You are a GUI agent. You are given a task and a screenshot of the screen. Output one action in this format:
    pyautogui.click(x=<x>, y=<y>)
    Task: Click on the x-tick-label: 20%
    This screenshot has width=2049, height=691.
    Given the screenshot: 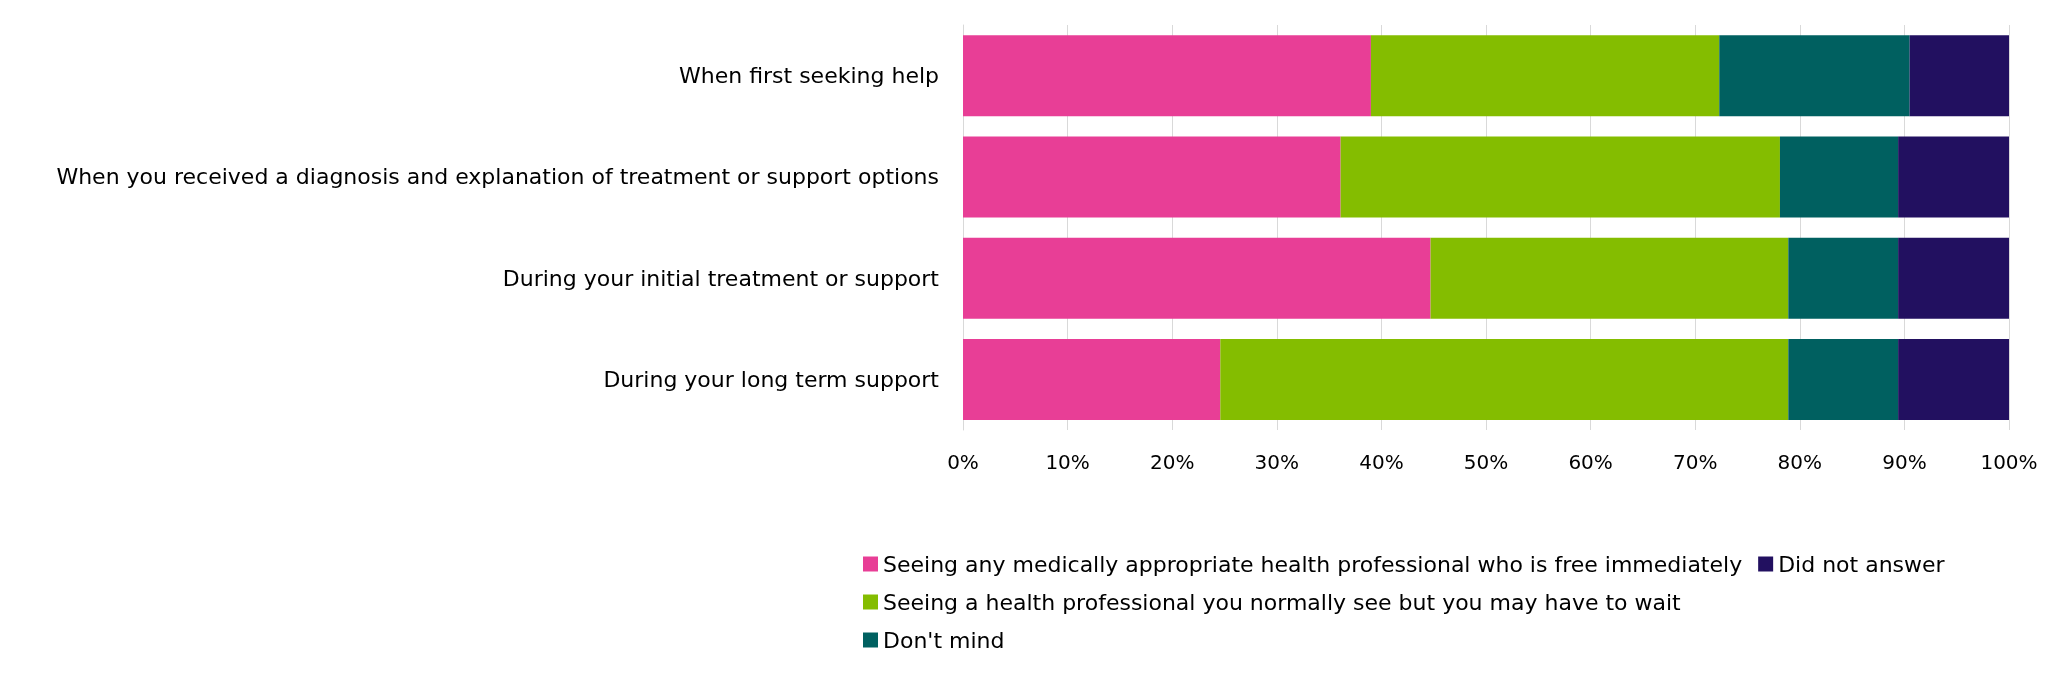 What is the action you would take?
    pyautogui.click(x=1172, y=462)
    